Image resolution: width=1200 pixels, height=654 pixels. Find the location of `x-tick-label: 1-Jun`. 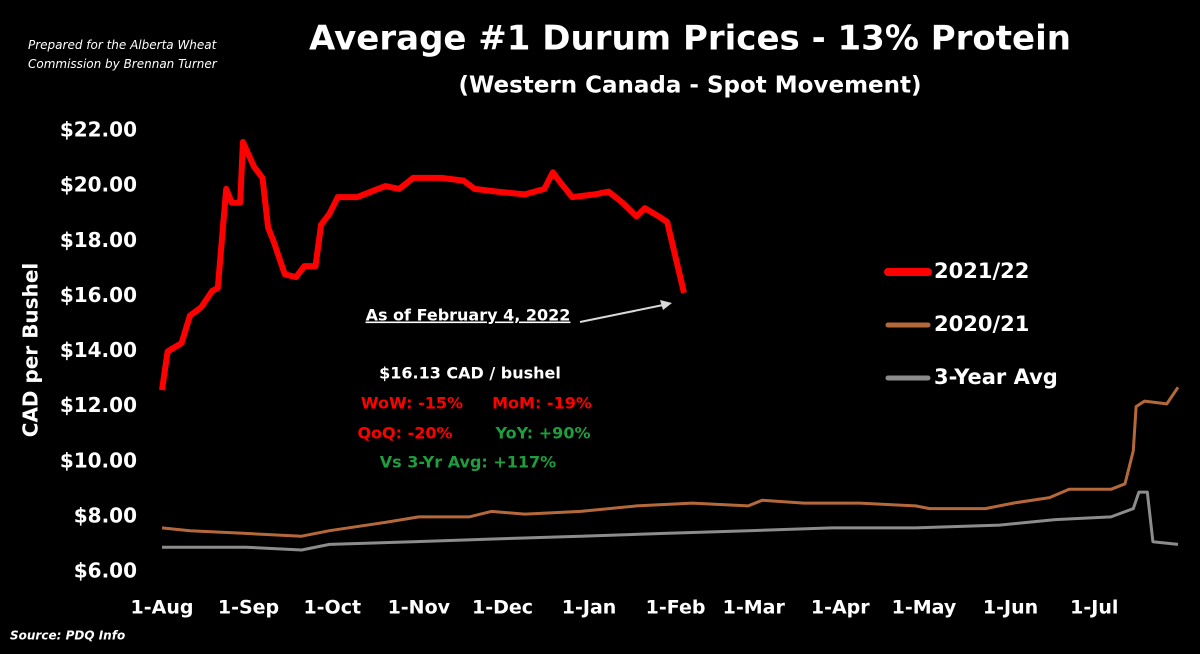

x-tick-label: 1-Jun is located at coordinates (1010, 608).